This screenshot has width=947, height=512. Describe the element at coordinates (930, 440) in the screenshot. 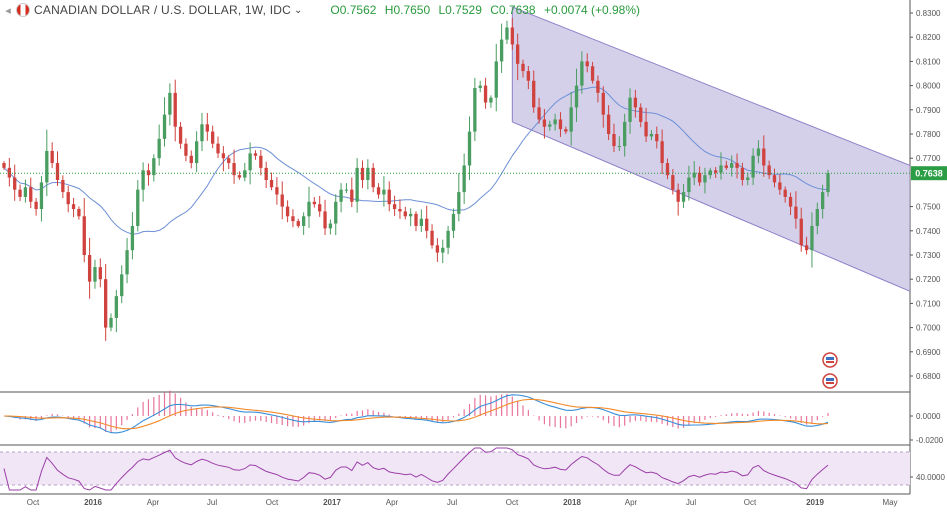

I see `macd-y-tick-label: -0.0200` at that location.